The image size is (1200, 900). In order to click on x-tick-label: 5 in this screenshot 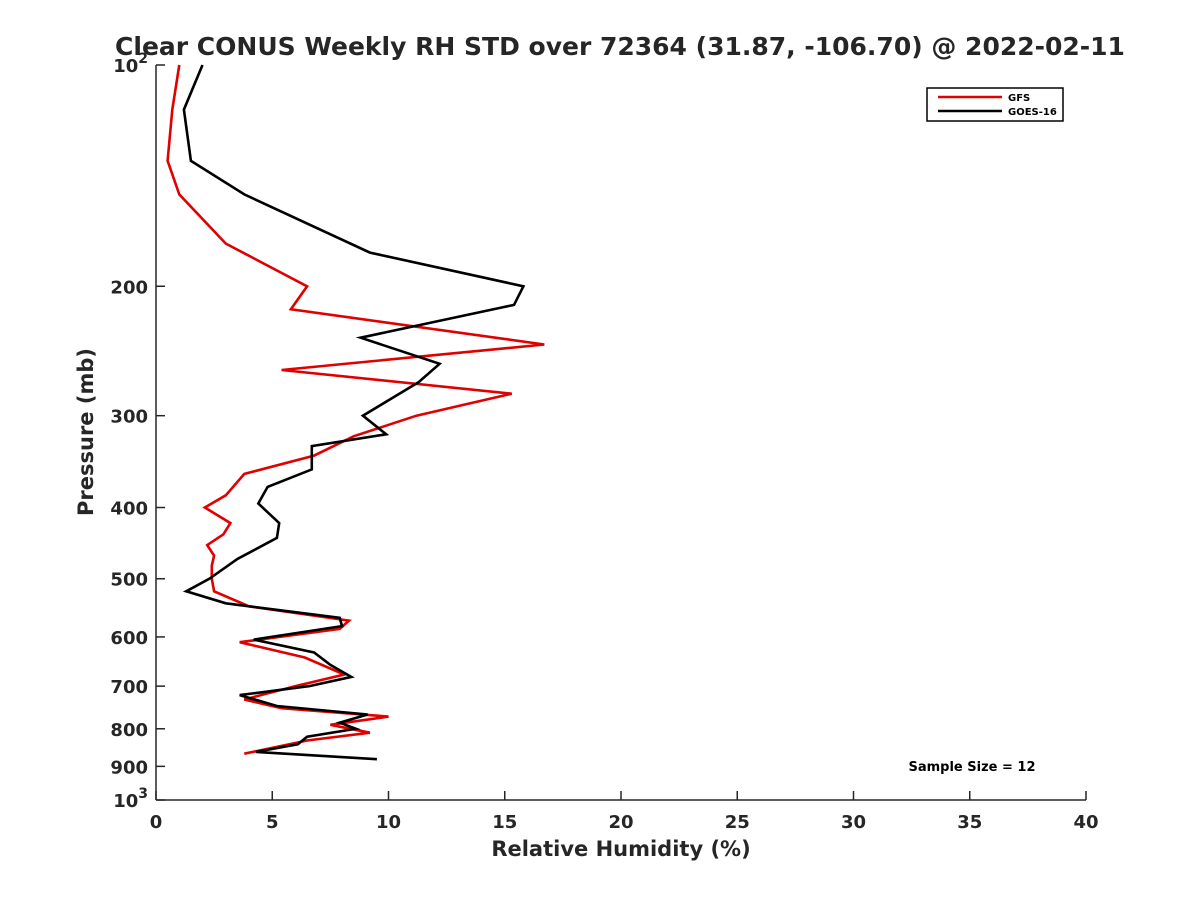, I will do `click(272, 822)`.